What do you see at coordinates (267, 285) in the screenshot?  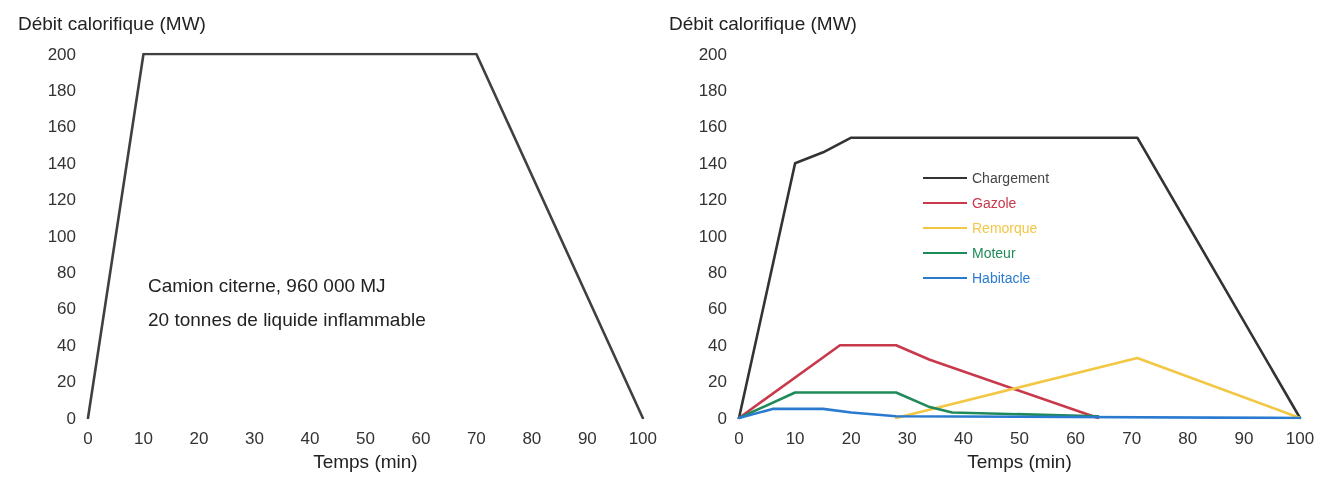 I see `annotation: Camion citerne, 960 000 MJ` at bounding box center [267, 285].